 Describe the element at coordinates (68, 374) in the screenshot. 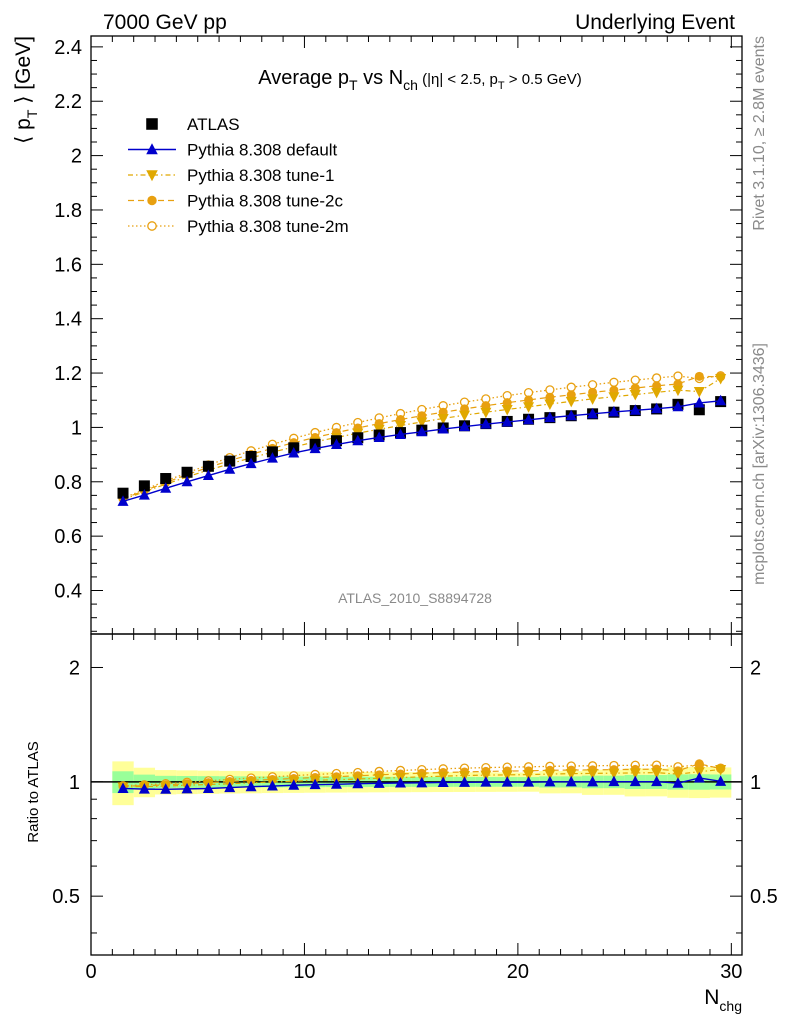

I see `y-tick-label: 1.2` at that location.